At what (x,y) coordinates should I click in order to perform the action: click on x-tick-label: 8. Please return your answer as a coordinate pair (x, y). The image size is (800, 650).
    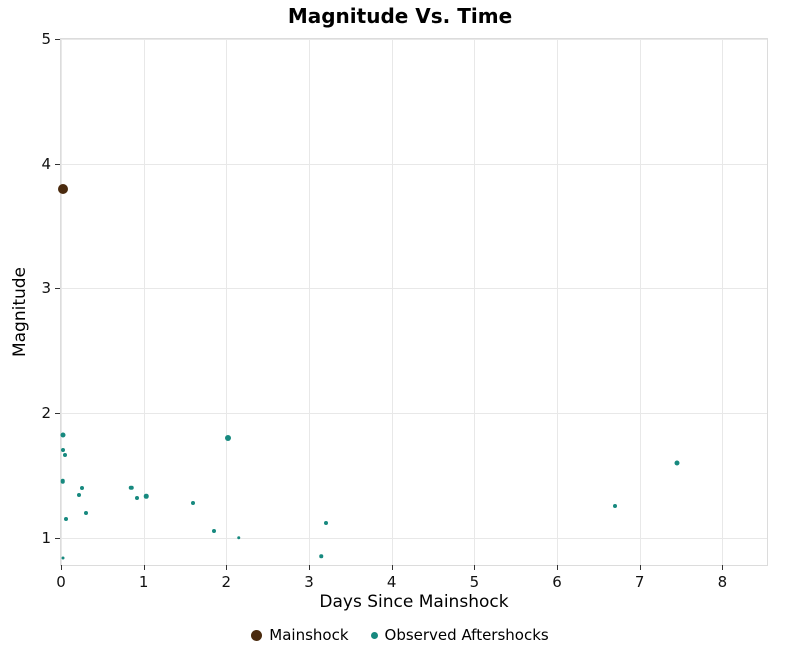
    Looking at the image, I should click on (722, 582).